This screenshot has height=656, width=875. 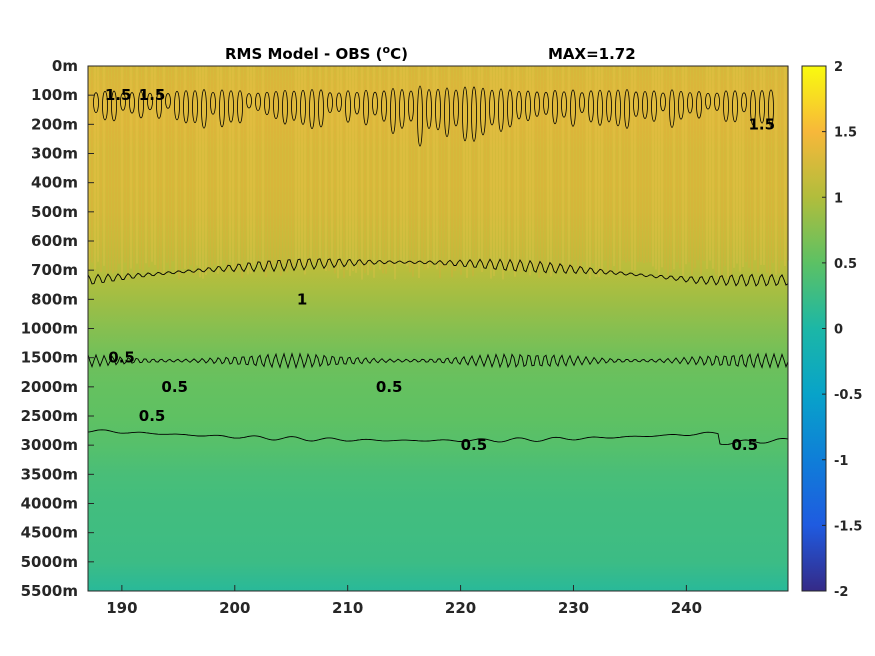 What do you see at coordinates (49, 445) in the screenshot?
I see `y-tick-label: 3000m` at bounding box center [49, 445].